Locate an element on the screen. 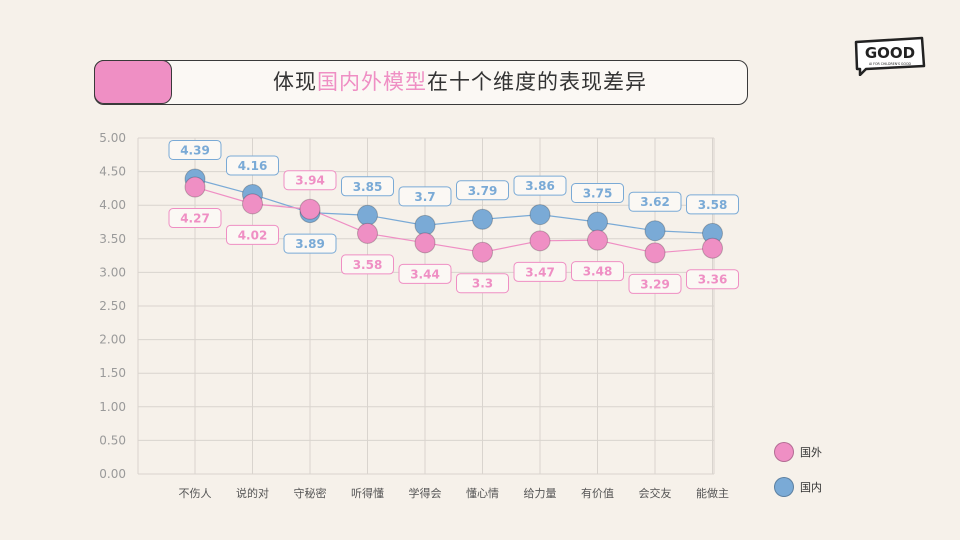 This screenshot has width=960, height=540. x-tick-label: 守秘密 is located at coordinates (310, 493).